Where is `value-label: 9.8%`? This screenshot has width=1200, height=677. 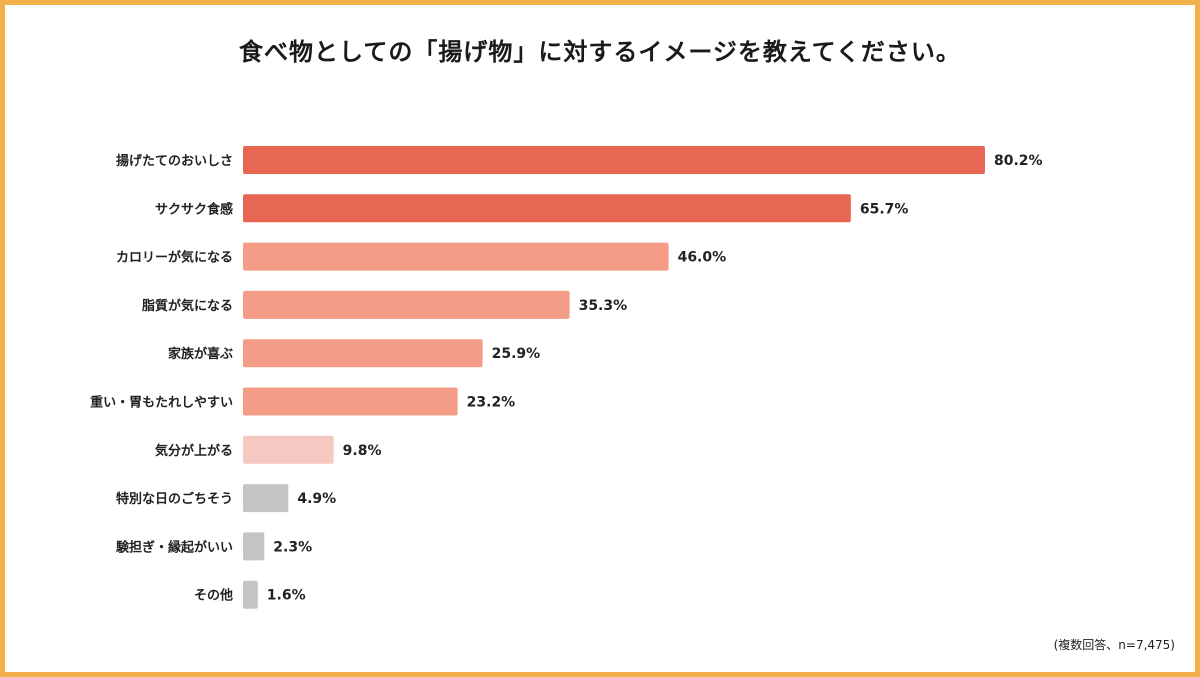
value-label: 9.8% is located at coordinates (362, 451).